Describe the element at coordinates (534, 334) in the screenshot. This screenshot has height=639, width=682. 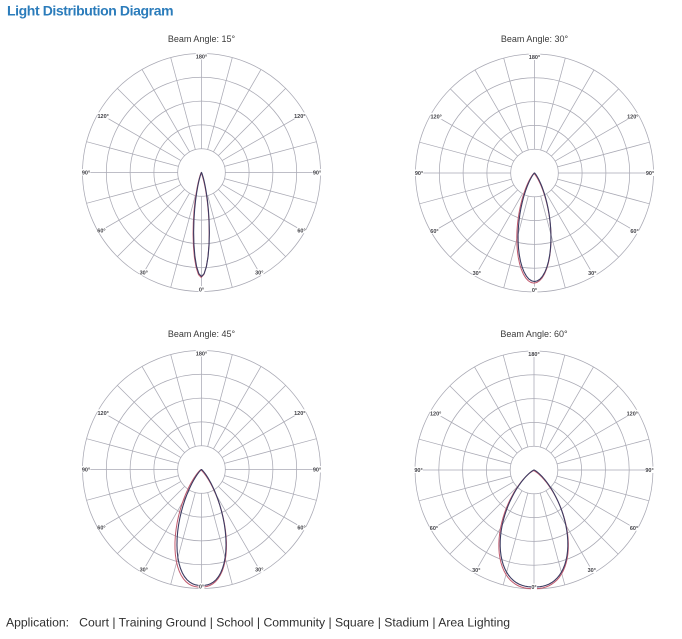
I see `svg-text: Beam Angle: 60°` at that location.